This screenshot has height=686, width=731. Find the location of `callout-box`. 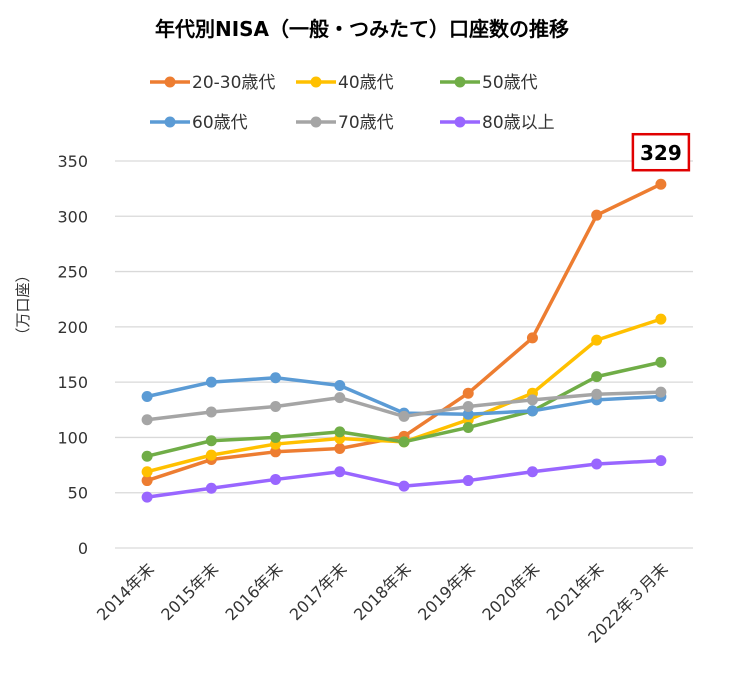

callout-box is located at coordinates (661, 152).